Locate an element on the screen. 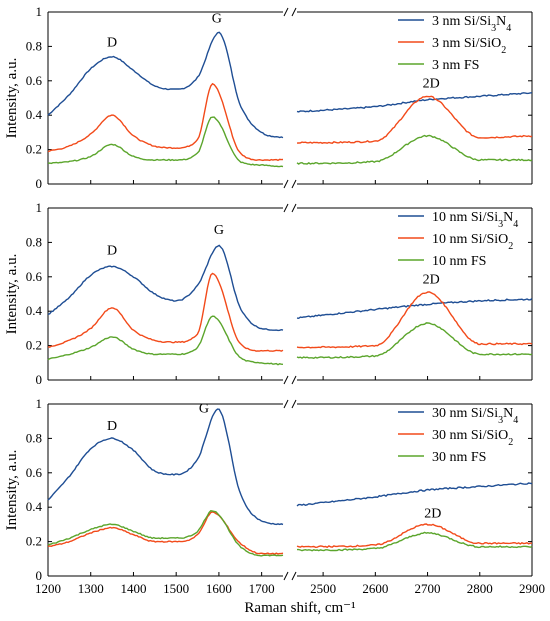 The height and width of the screenshot is (621, 550). legend-label: 3 nm FS is located at coordinates (455, 65).